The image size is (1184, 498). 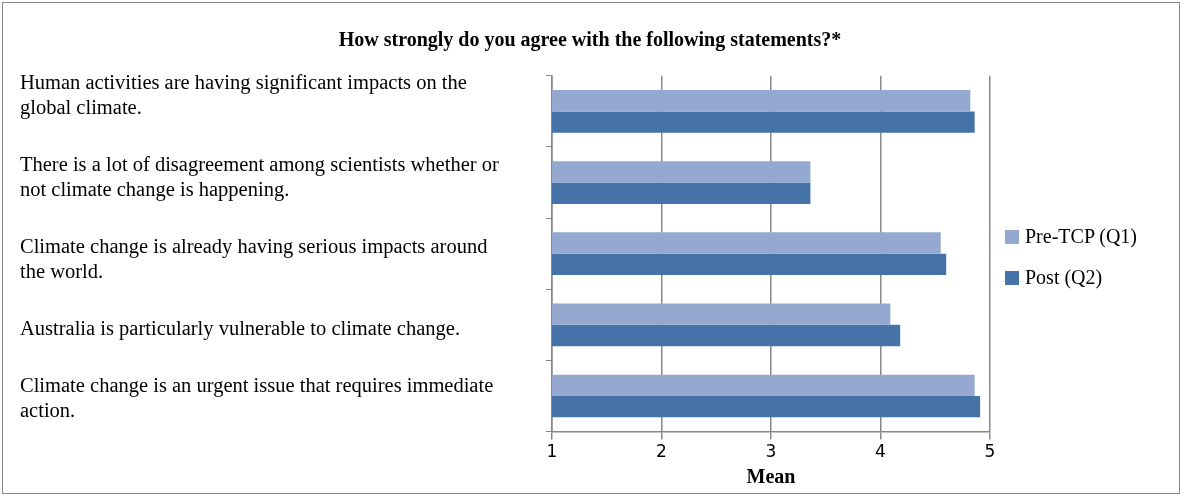 What do you see at coordinates (254, 259) in the screenshot?
I see `text: Climate change is already having serious impacts around the world.` at bounding box center [254, 259].